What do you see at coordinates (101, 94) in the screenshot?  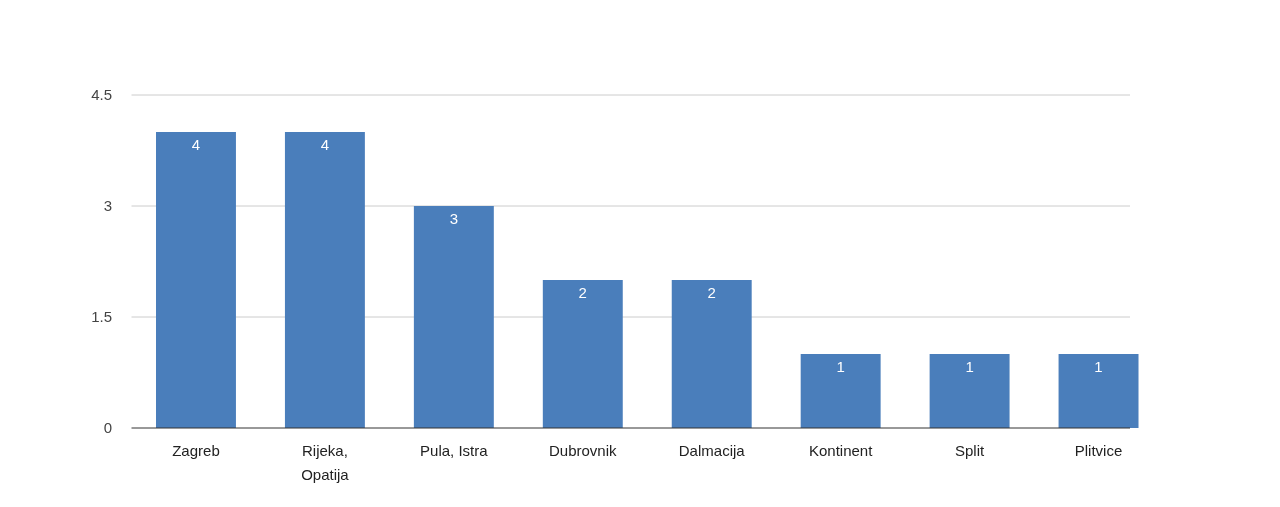 I see `y-tick-label: 4.5` at bounding box center [101, 94].